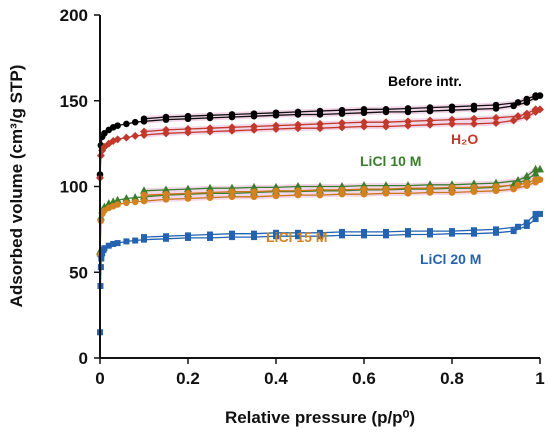 This screenshot has width=550, height=435. What do you see at coordinates (74, 101) in the screenshot?
I see `y-tick-label: 150` at bounding box center [74, 101].